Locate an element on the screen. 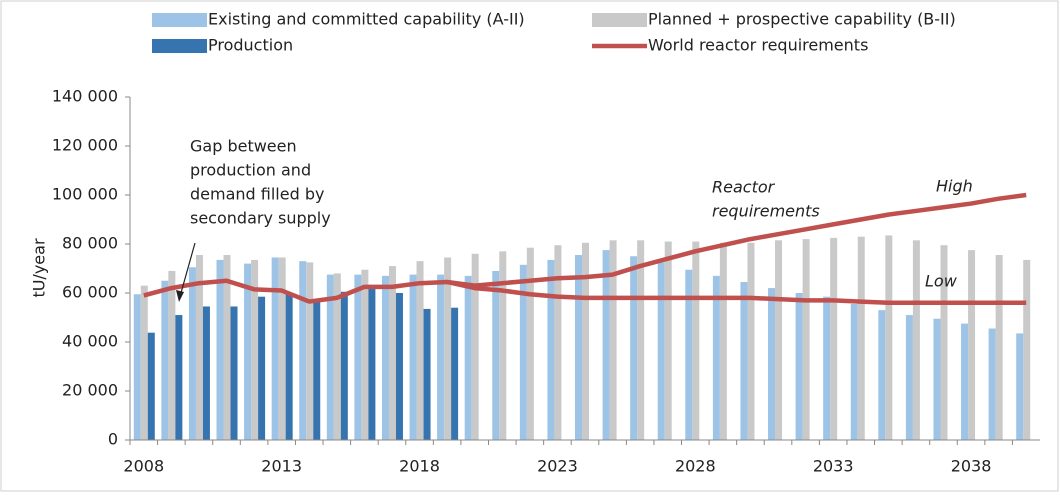 The image size is (1060, 495). x-tick-label: 2038 is located at coordinates (971, 466).